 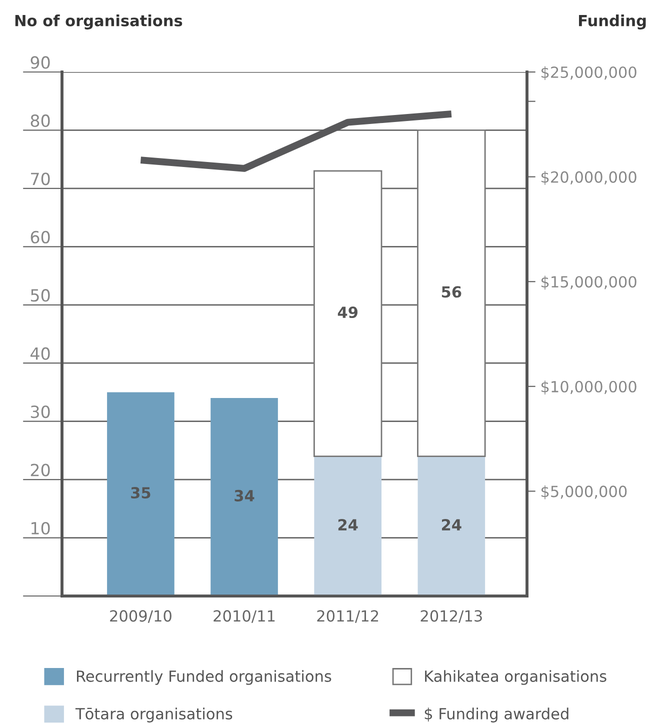 I want to click on y-tick-label: 20, so click(x=40, y=470).